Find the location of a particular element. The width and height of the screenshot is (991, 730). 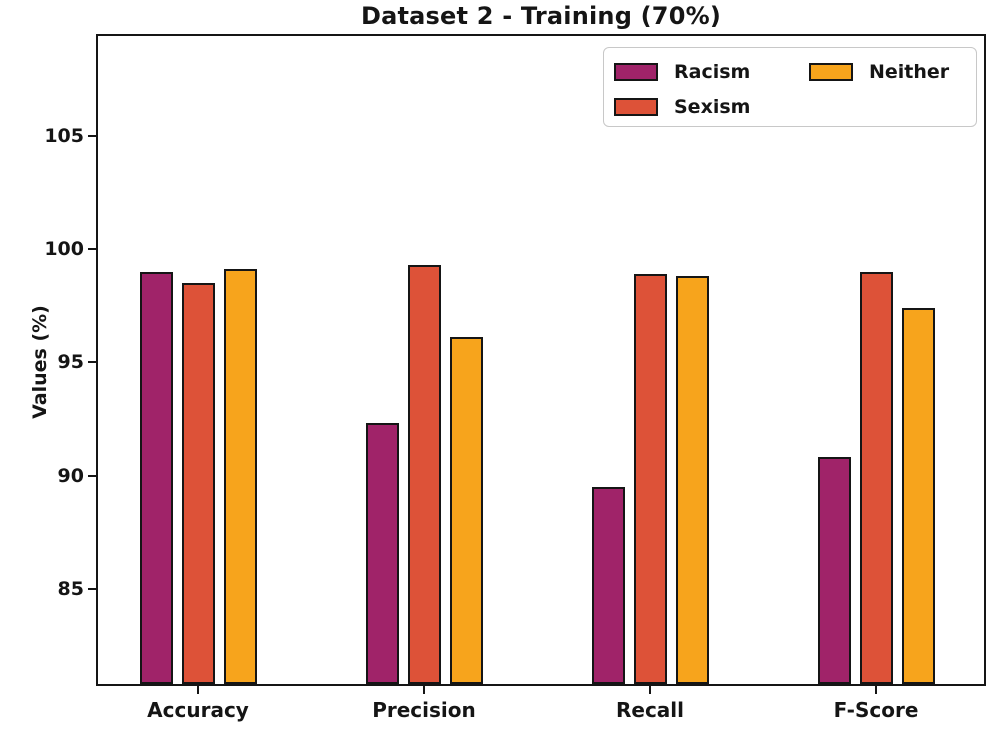

x-tick-label-f-score: F-Score is located at coordinates (876, 710).